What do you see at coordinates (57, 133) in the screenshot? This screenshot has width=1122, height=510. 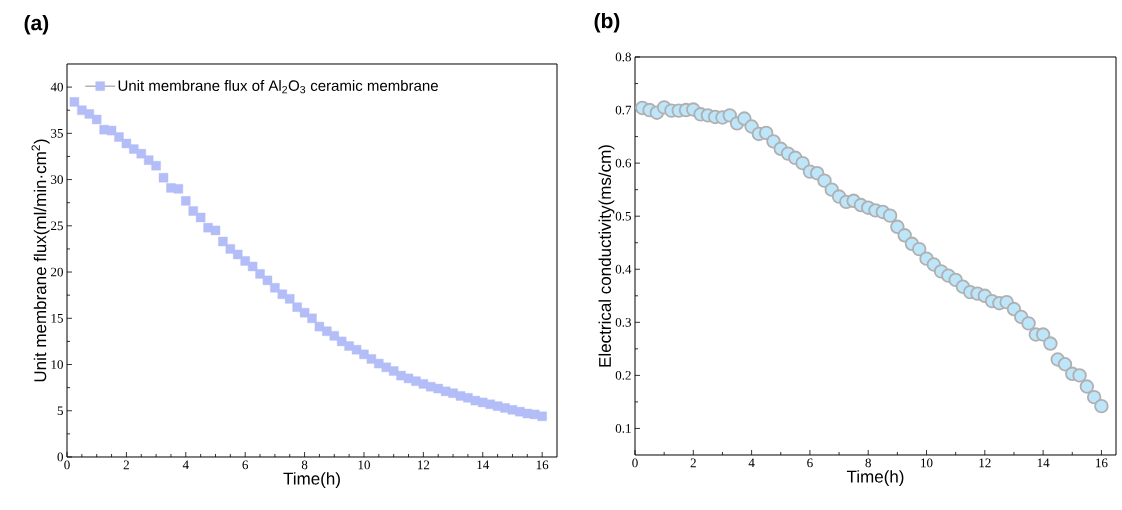 I see `y-tick-label: 35` at bounding box center [57, 133].